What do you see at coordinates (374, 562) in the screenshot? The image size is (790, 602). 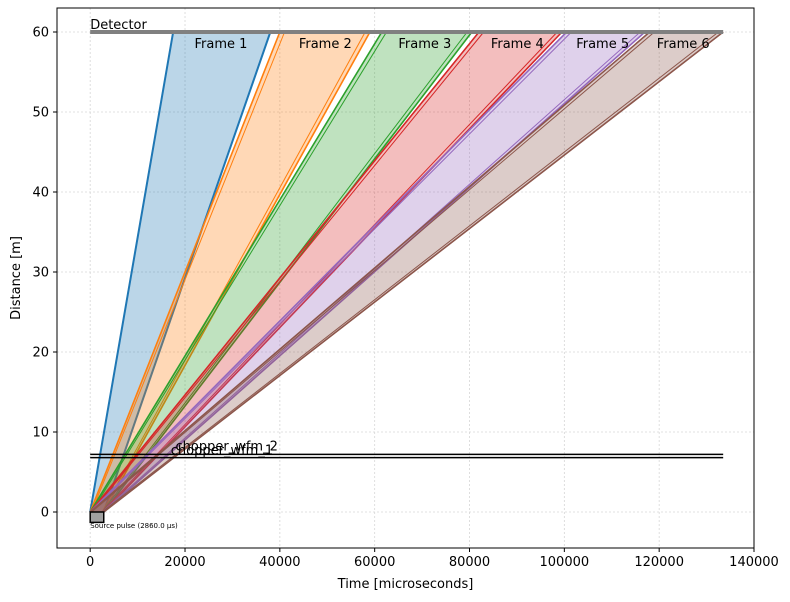 I see `x-tick-label: 60000` at bounding box center [374, 562].